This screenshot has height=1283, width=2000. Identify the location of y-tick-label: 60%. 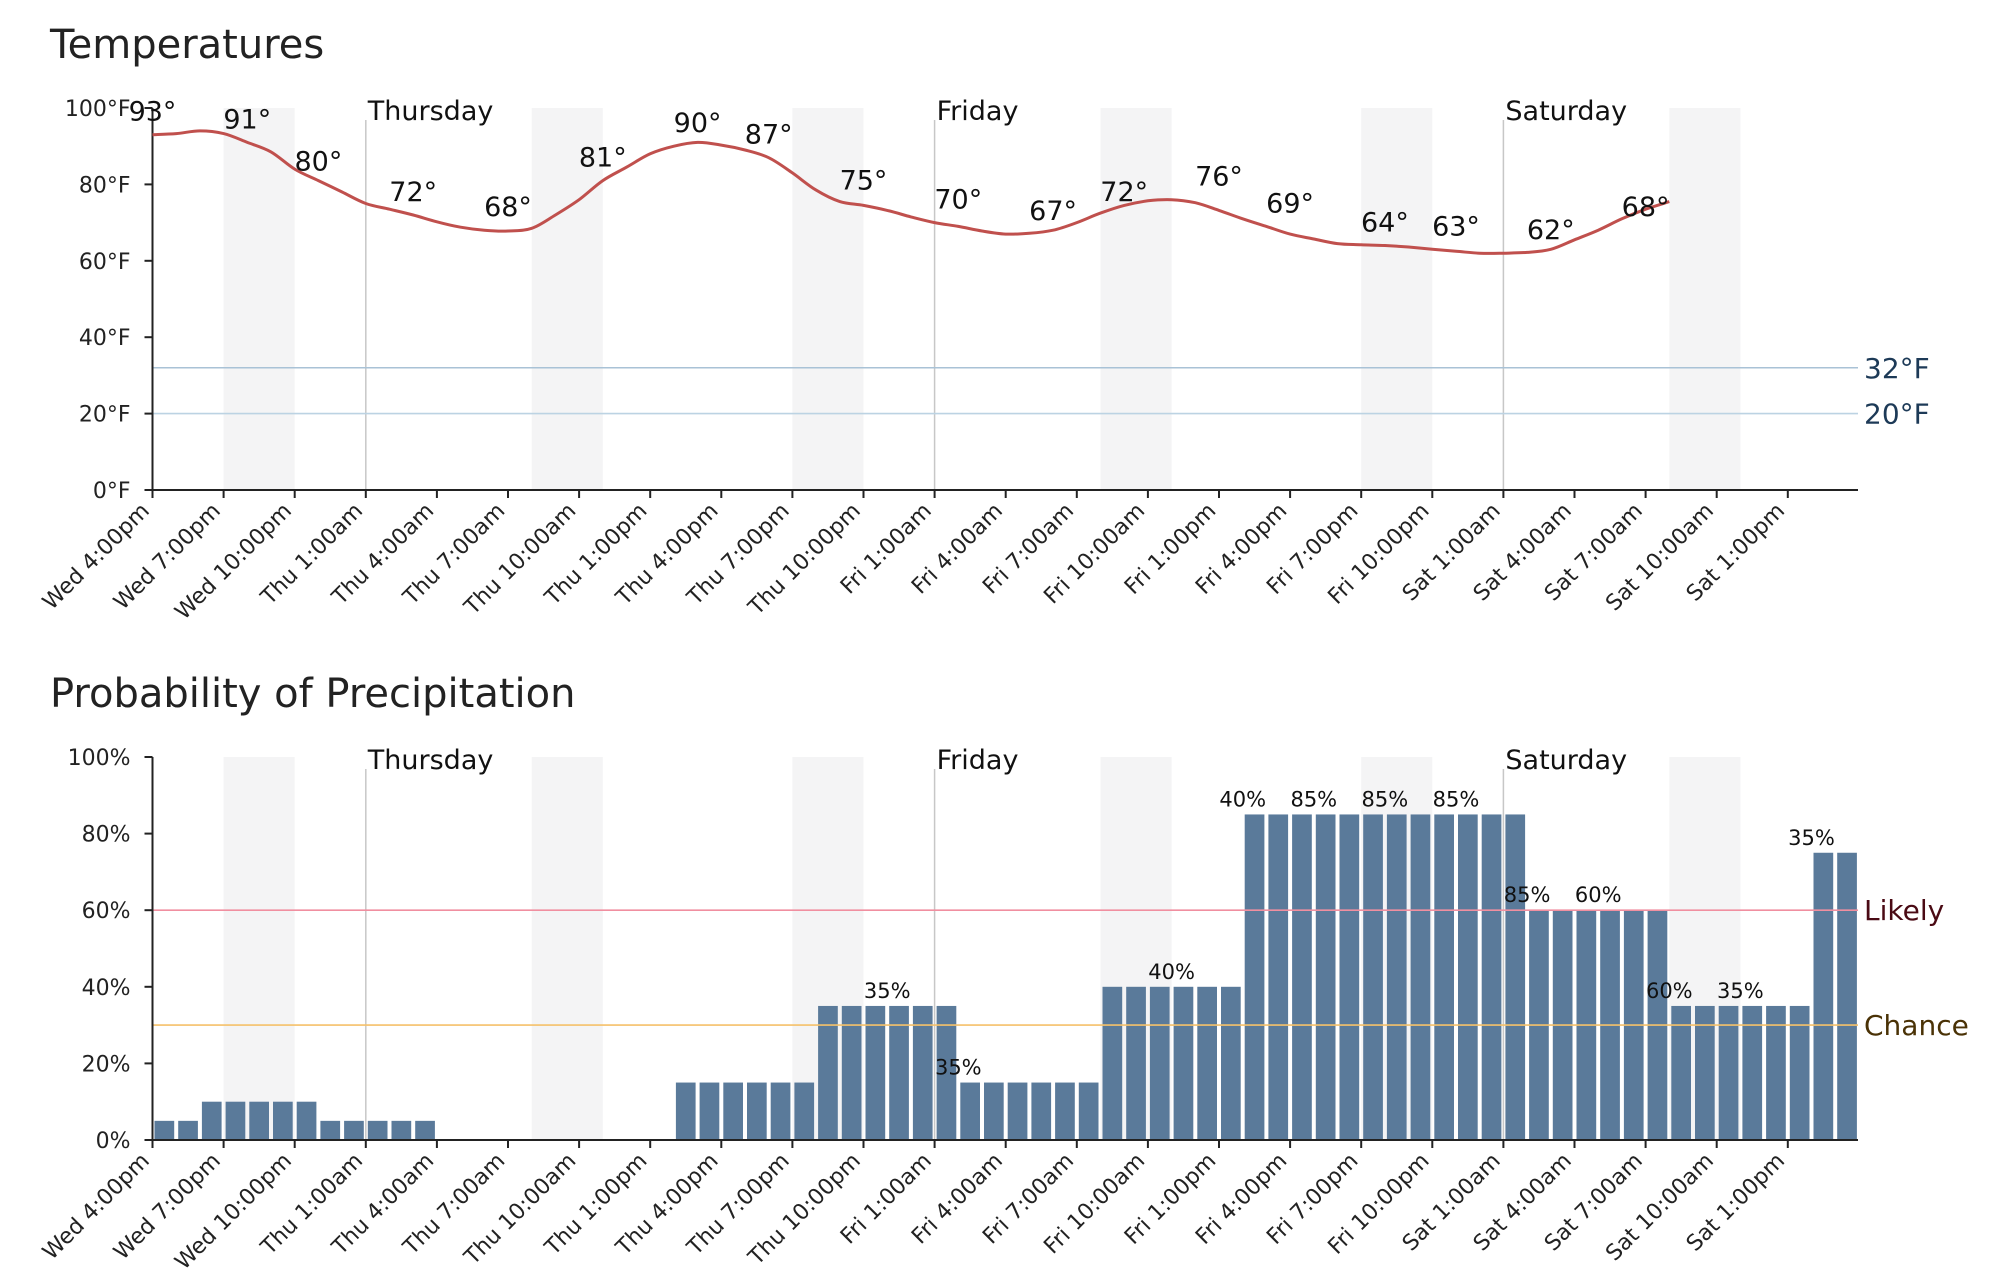
(106, 911).